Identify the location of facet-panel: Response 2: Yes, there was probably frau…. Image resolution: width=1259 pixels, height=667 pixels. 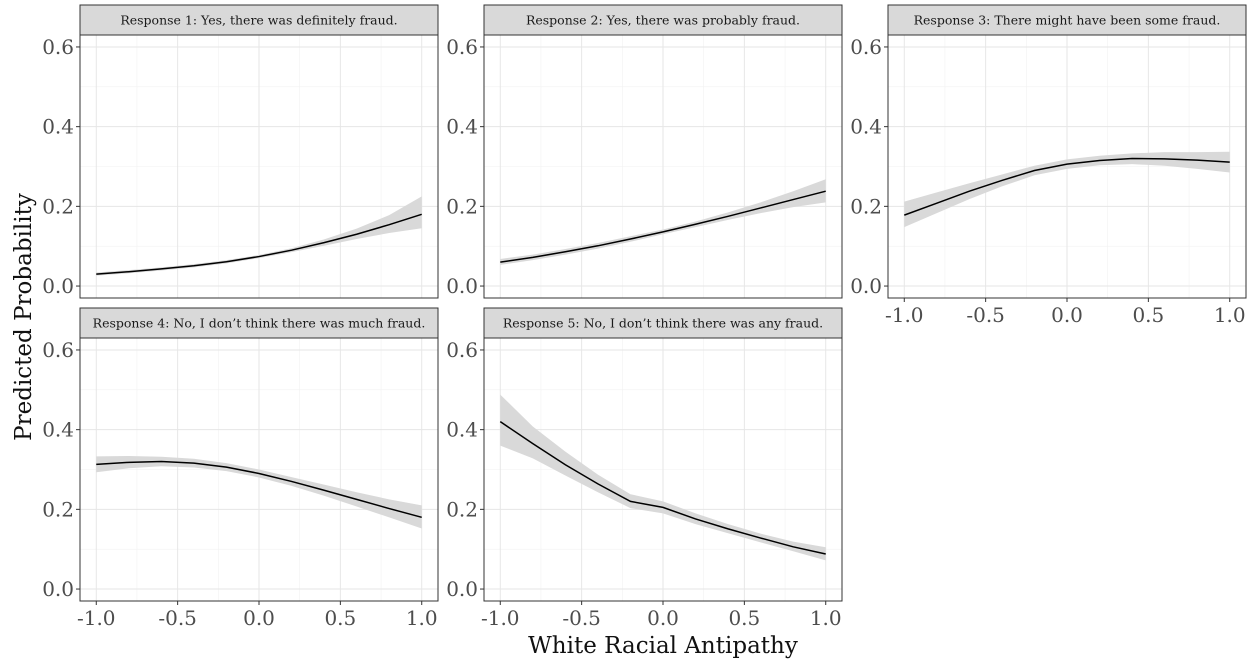
(644, 151).